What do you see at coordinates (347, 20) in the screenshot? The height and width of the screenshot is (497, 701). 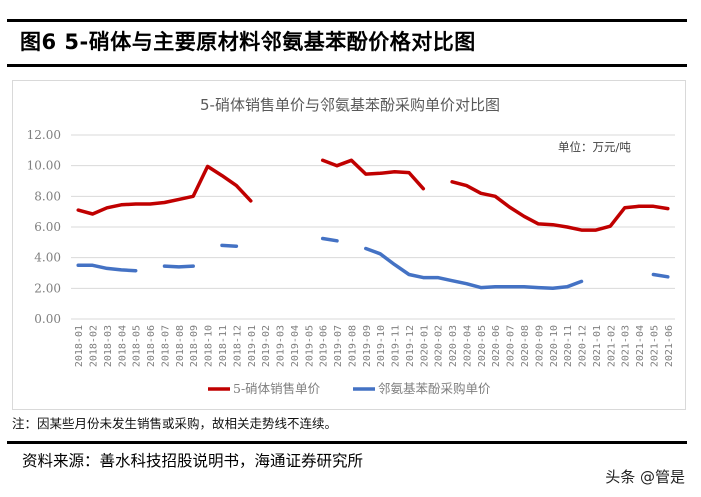 I see `top-rule` at bounding box center [347, 20].